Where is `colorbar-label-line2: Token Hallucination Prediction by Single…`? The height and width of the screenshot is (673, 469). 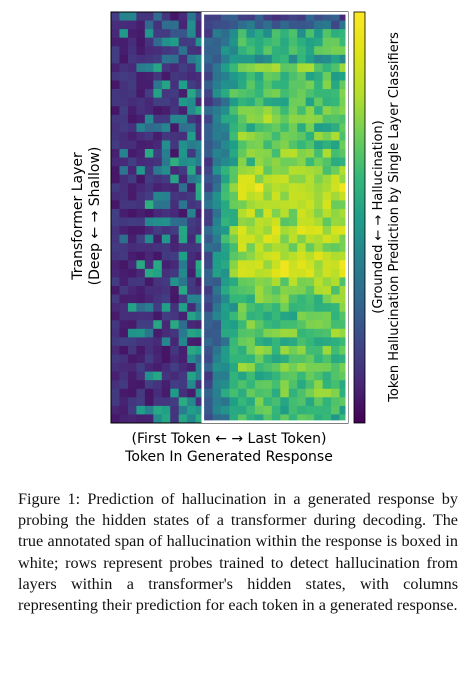
colorbar-label-line2: Token Hallucination Prediction by Single… is located at coordinates (394, 217).